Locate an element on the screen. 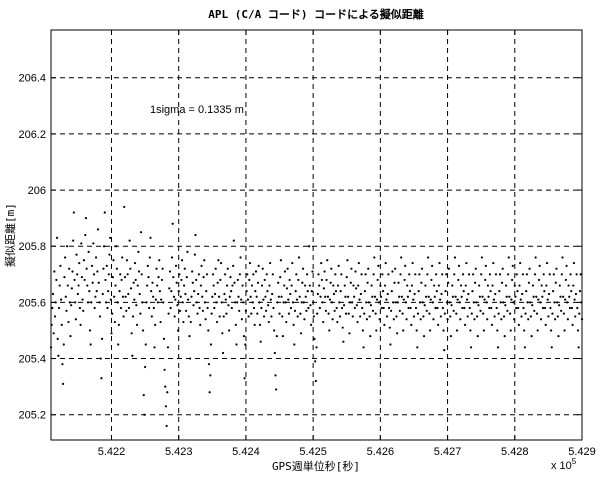 The image size is (600, 483). y-tick-label: 205.6 is located at coordinates (32, 303).